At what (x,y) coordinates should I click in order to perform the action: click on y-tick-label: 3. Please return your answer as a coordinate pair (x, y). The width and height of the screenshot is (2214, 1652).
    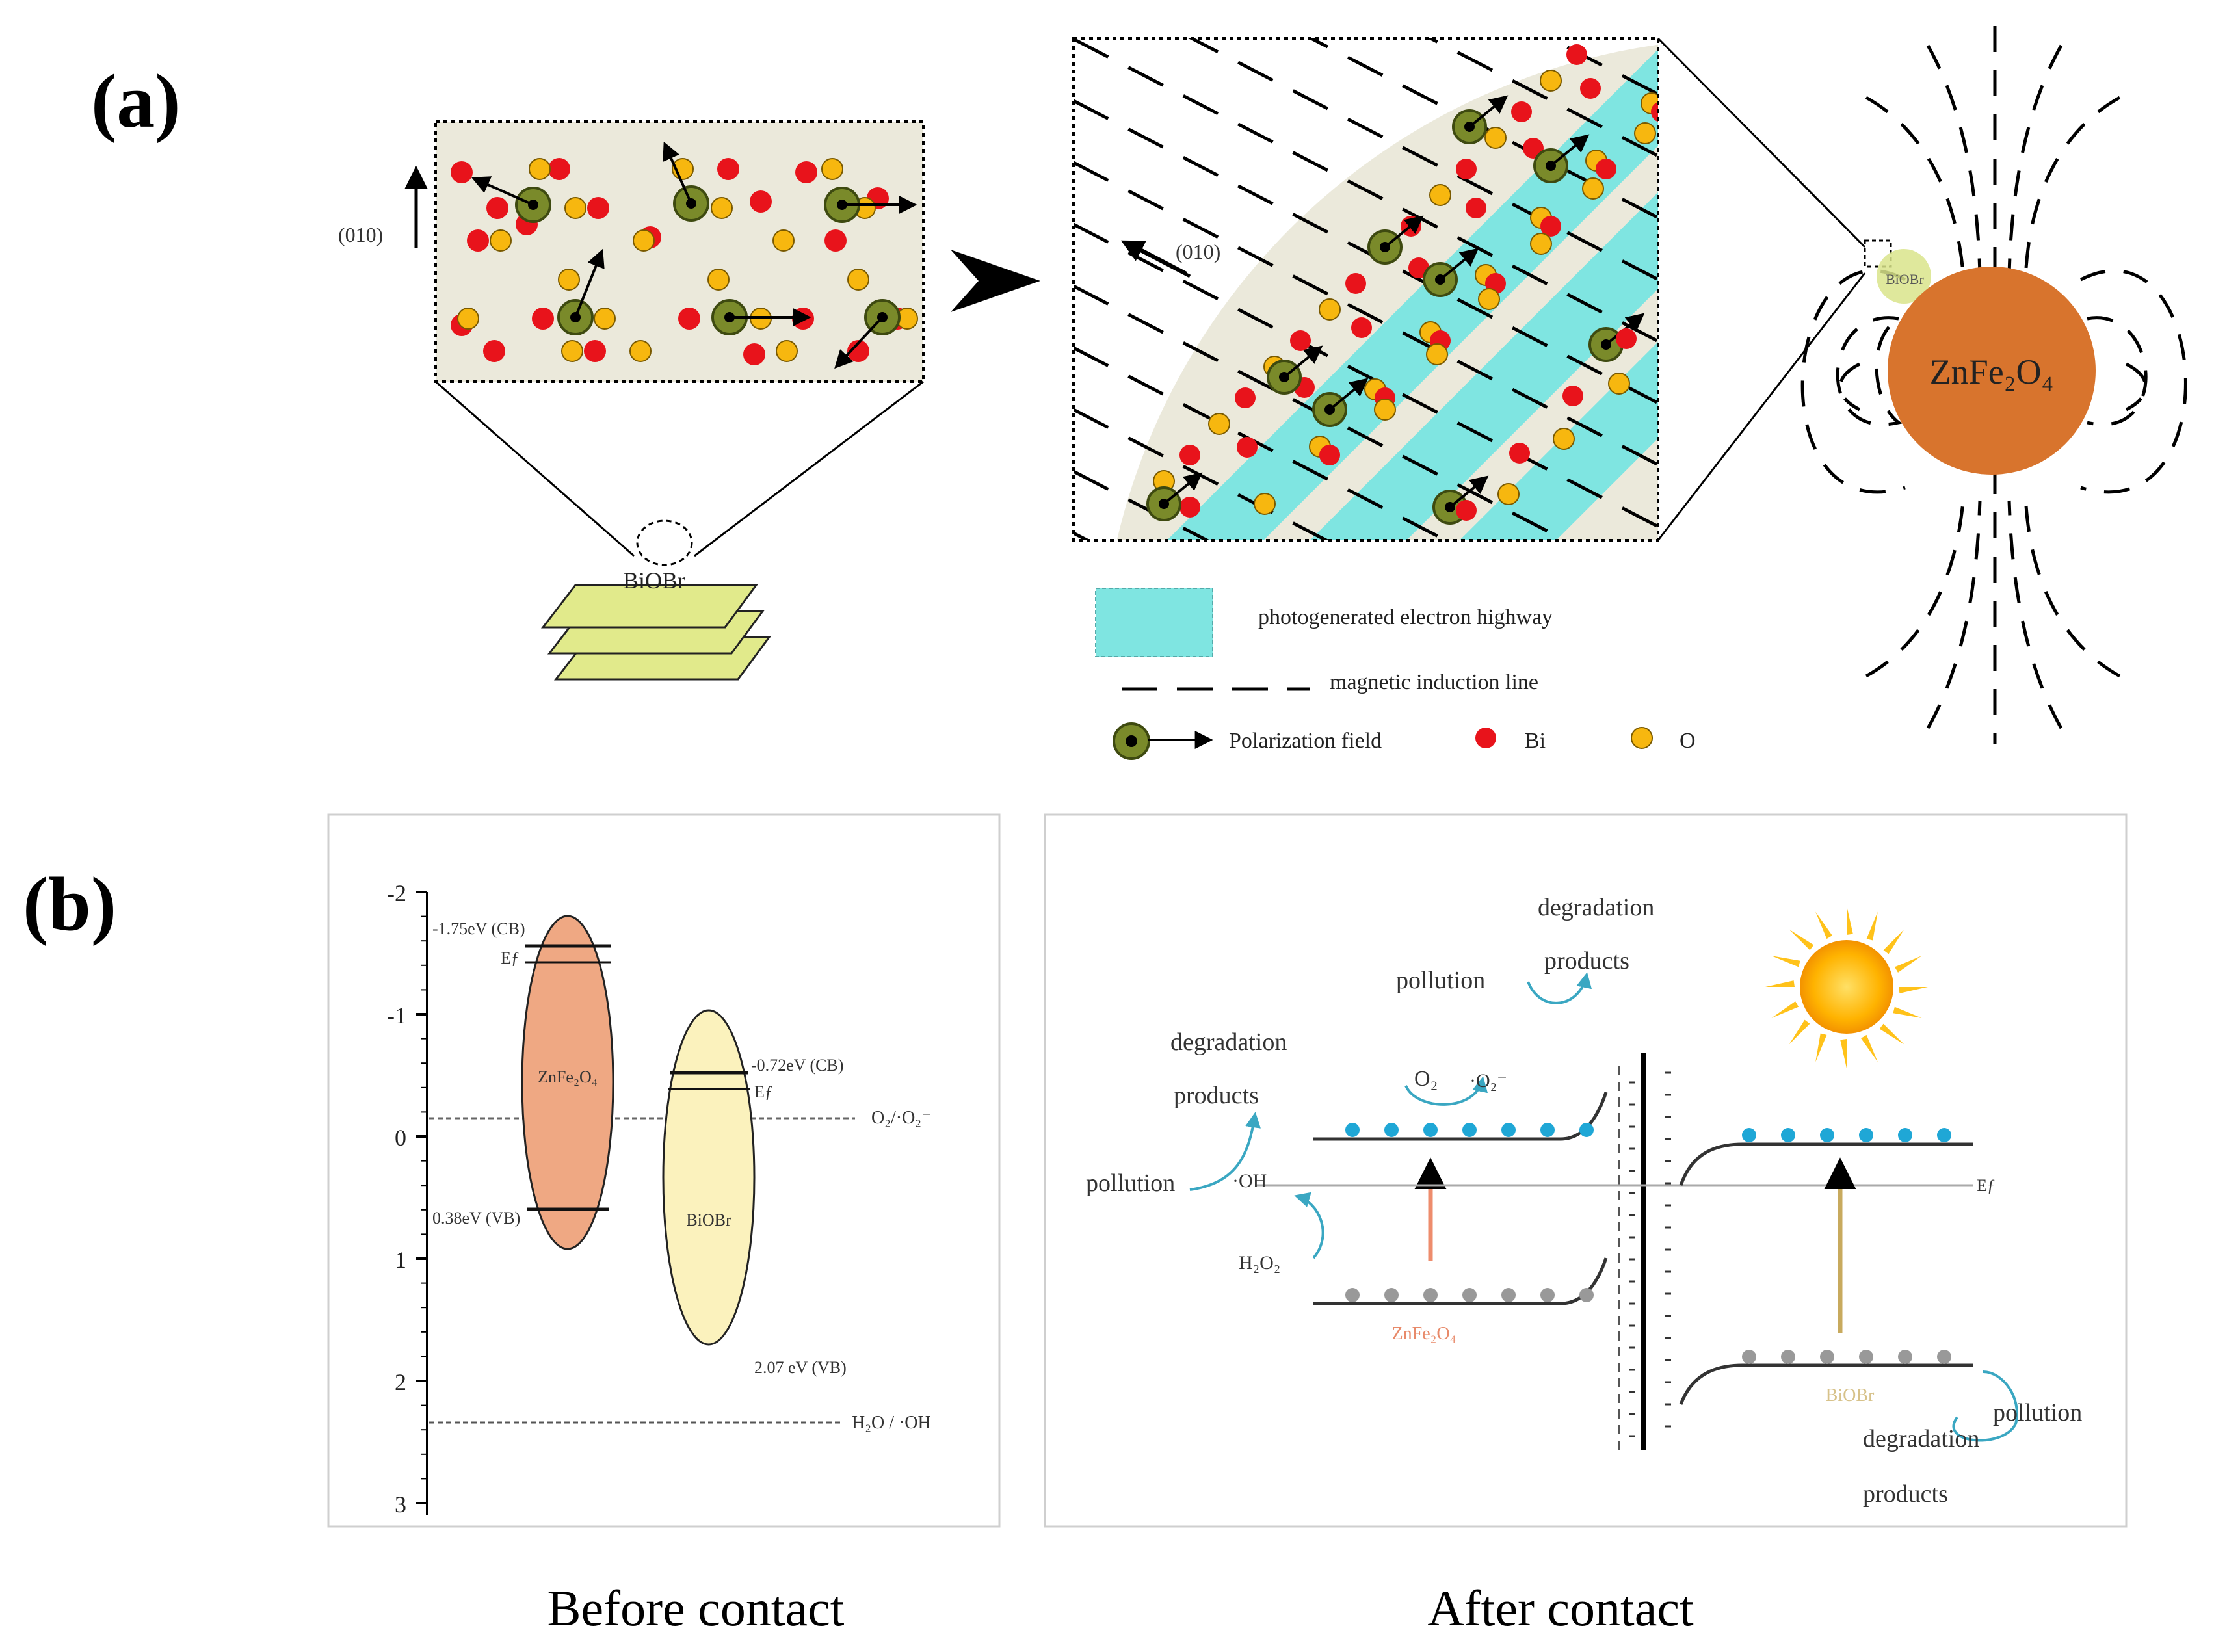
    Looking at the image, I should click on (400, 1504).